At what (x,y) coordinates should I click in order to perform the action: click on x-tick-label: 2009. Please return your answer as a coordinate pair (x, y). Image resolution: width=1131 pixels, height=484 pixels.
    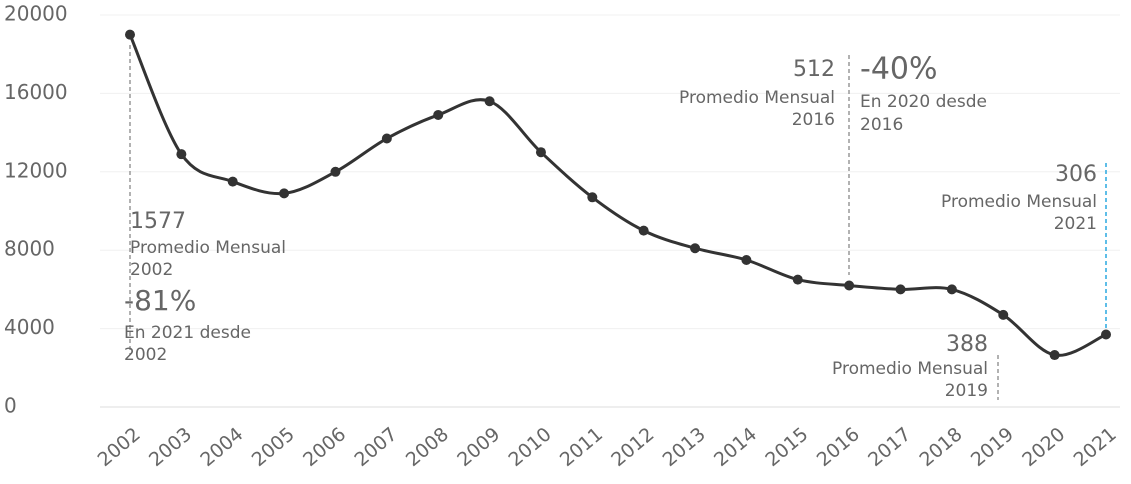
    Looking at the image, I should click on (478, 447).